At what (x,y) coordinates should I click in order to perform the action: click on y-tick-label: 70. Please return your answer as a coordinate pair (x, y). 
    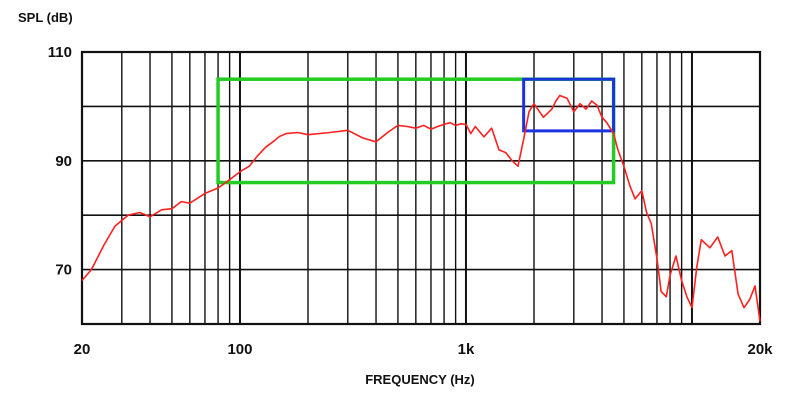
    Looking at the image, I should click on (63, 270).